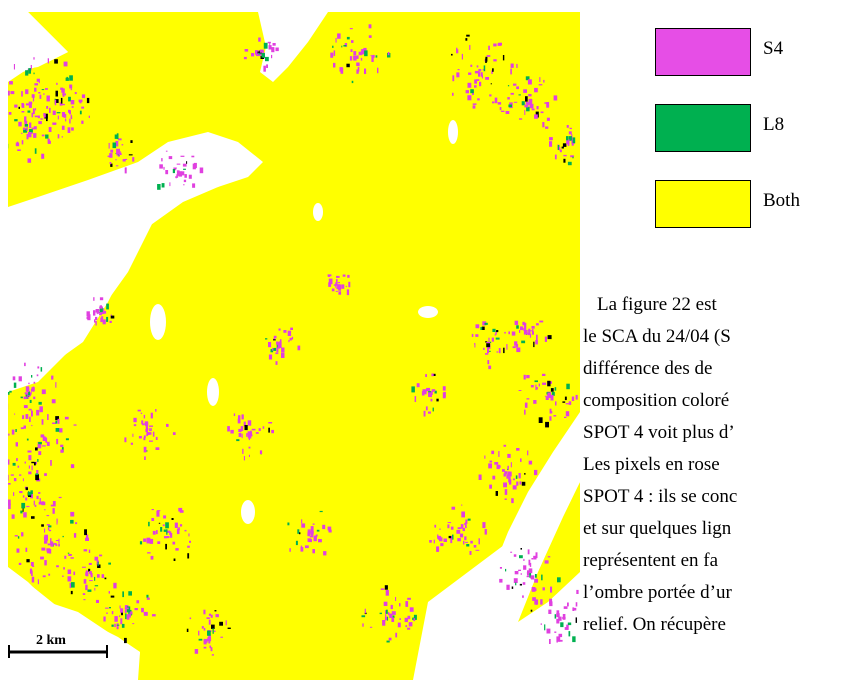 The image size is (854, 680). I want to click on scale-label: 2 km, so click(51, 640).